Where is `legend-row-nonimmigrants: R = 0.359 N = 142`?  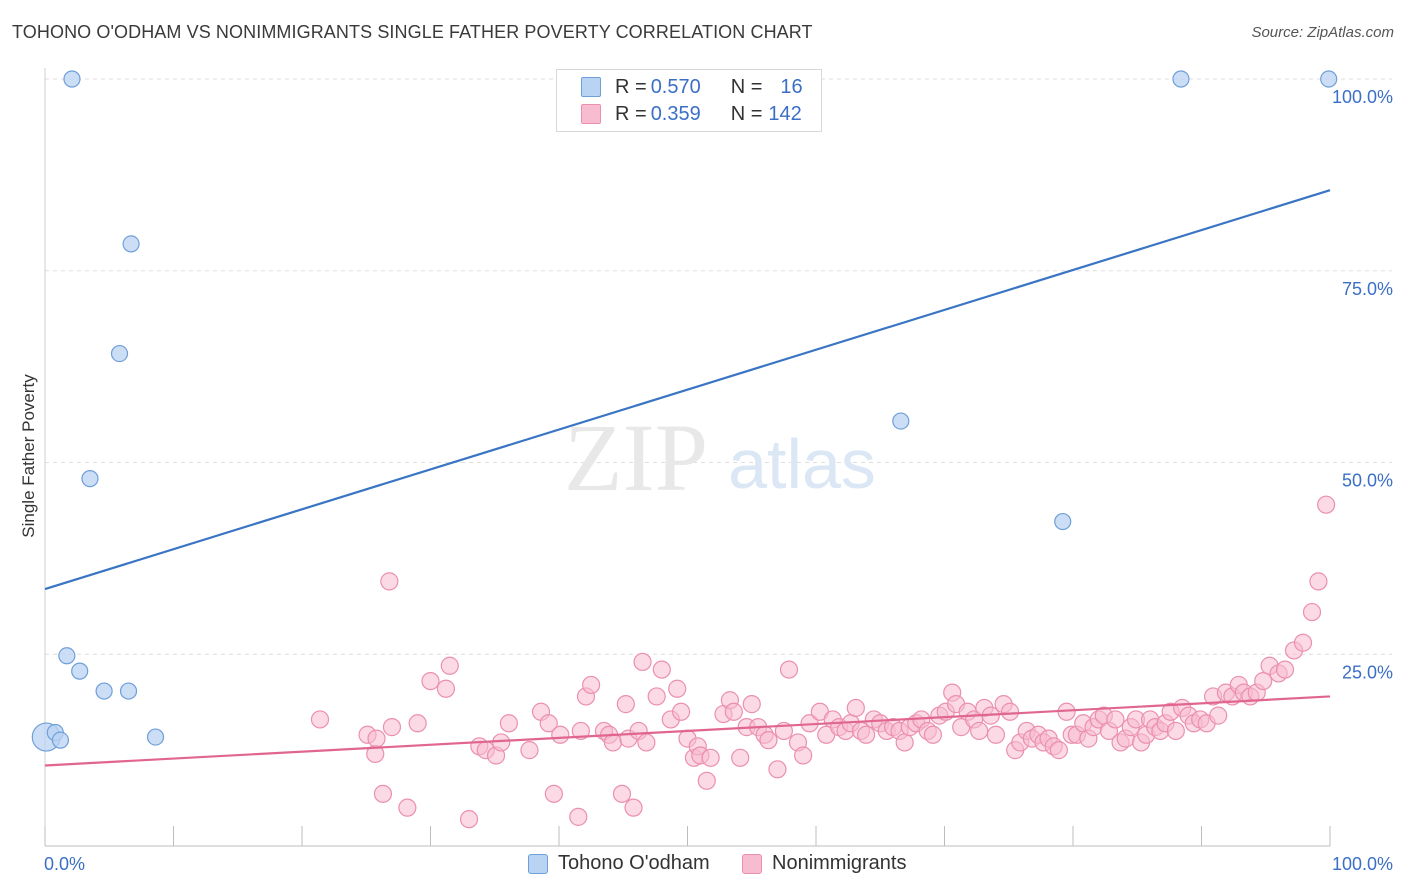
legend-row-nonimmigrants: R = 0.359 N = 142 is located at coordinates (691, 114).